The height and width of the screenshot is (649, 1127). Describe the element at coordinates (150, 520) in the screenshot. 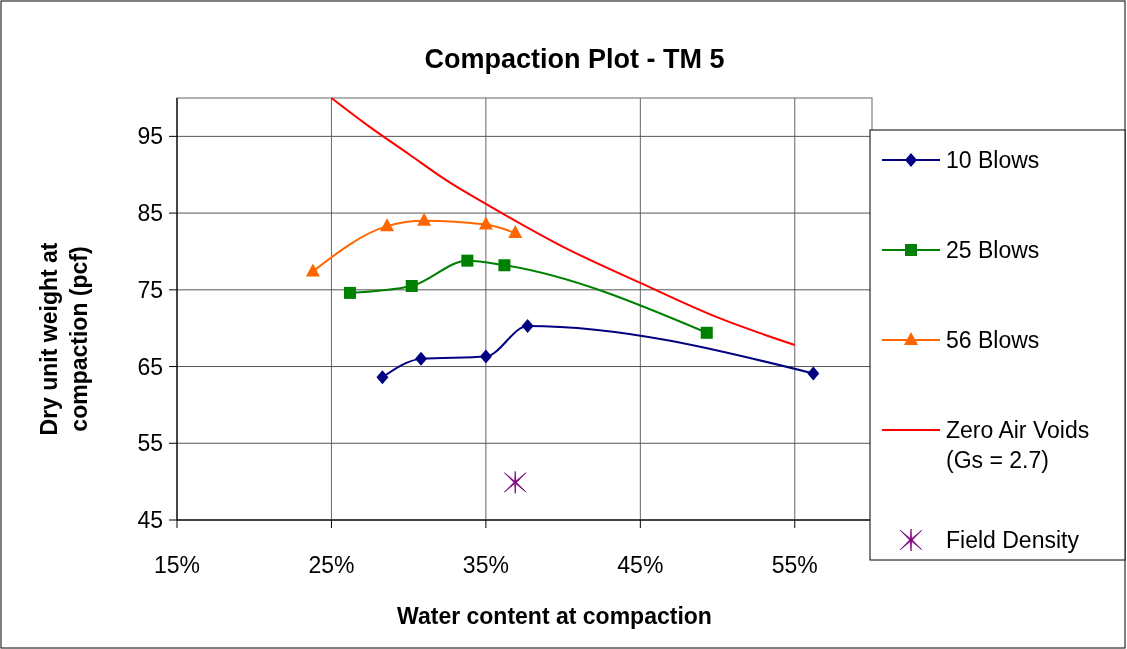

I see `y-tick-label: 45` at that location.